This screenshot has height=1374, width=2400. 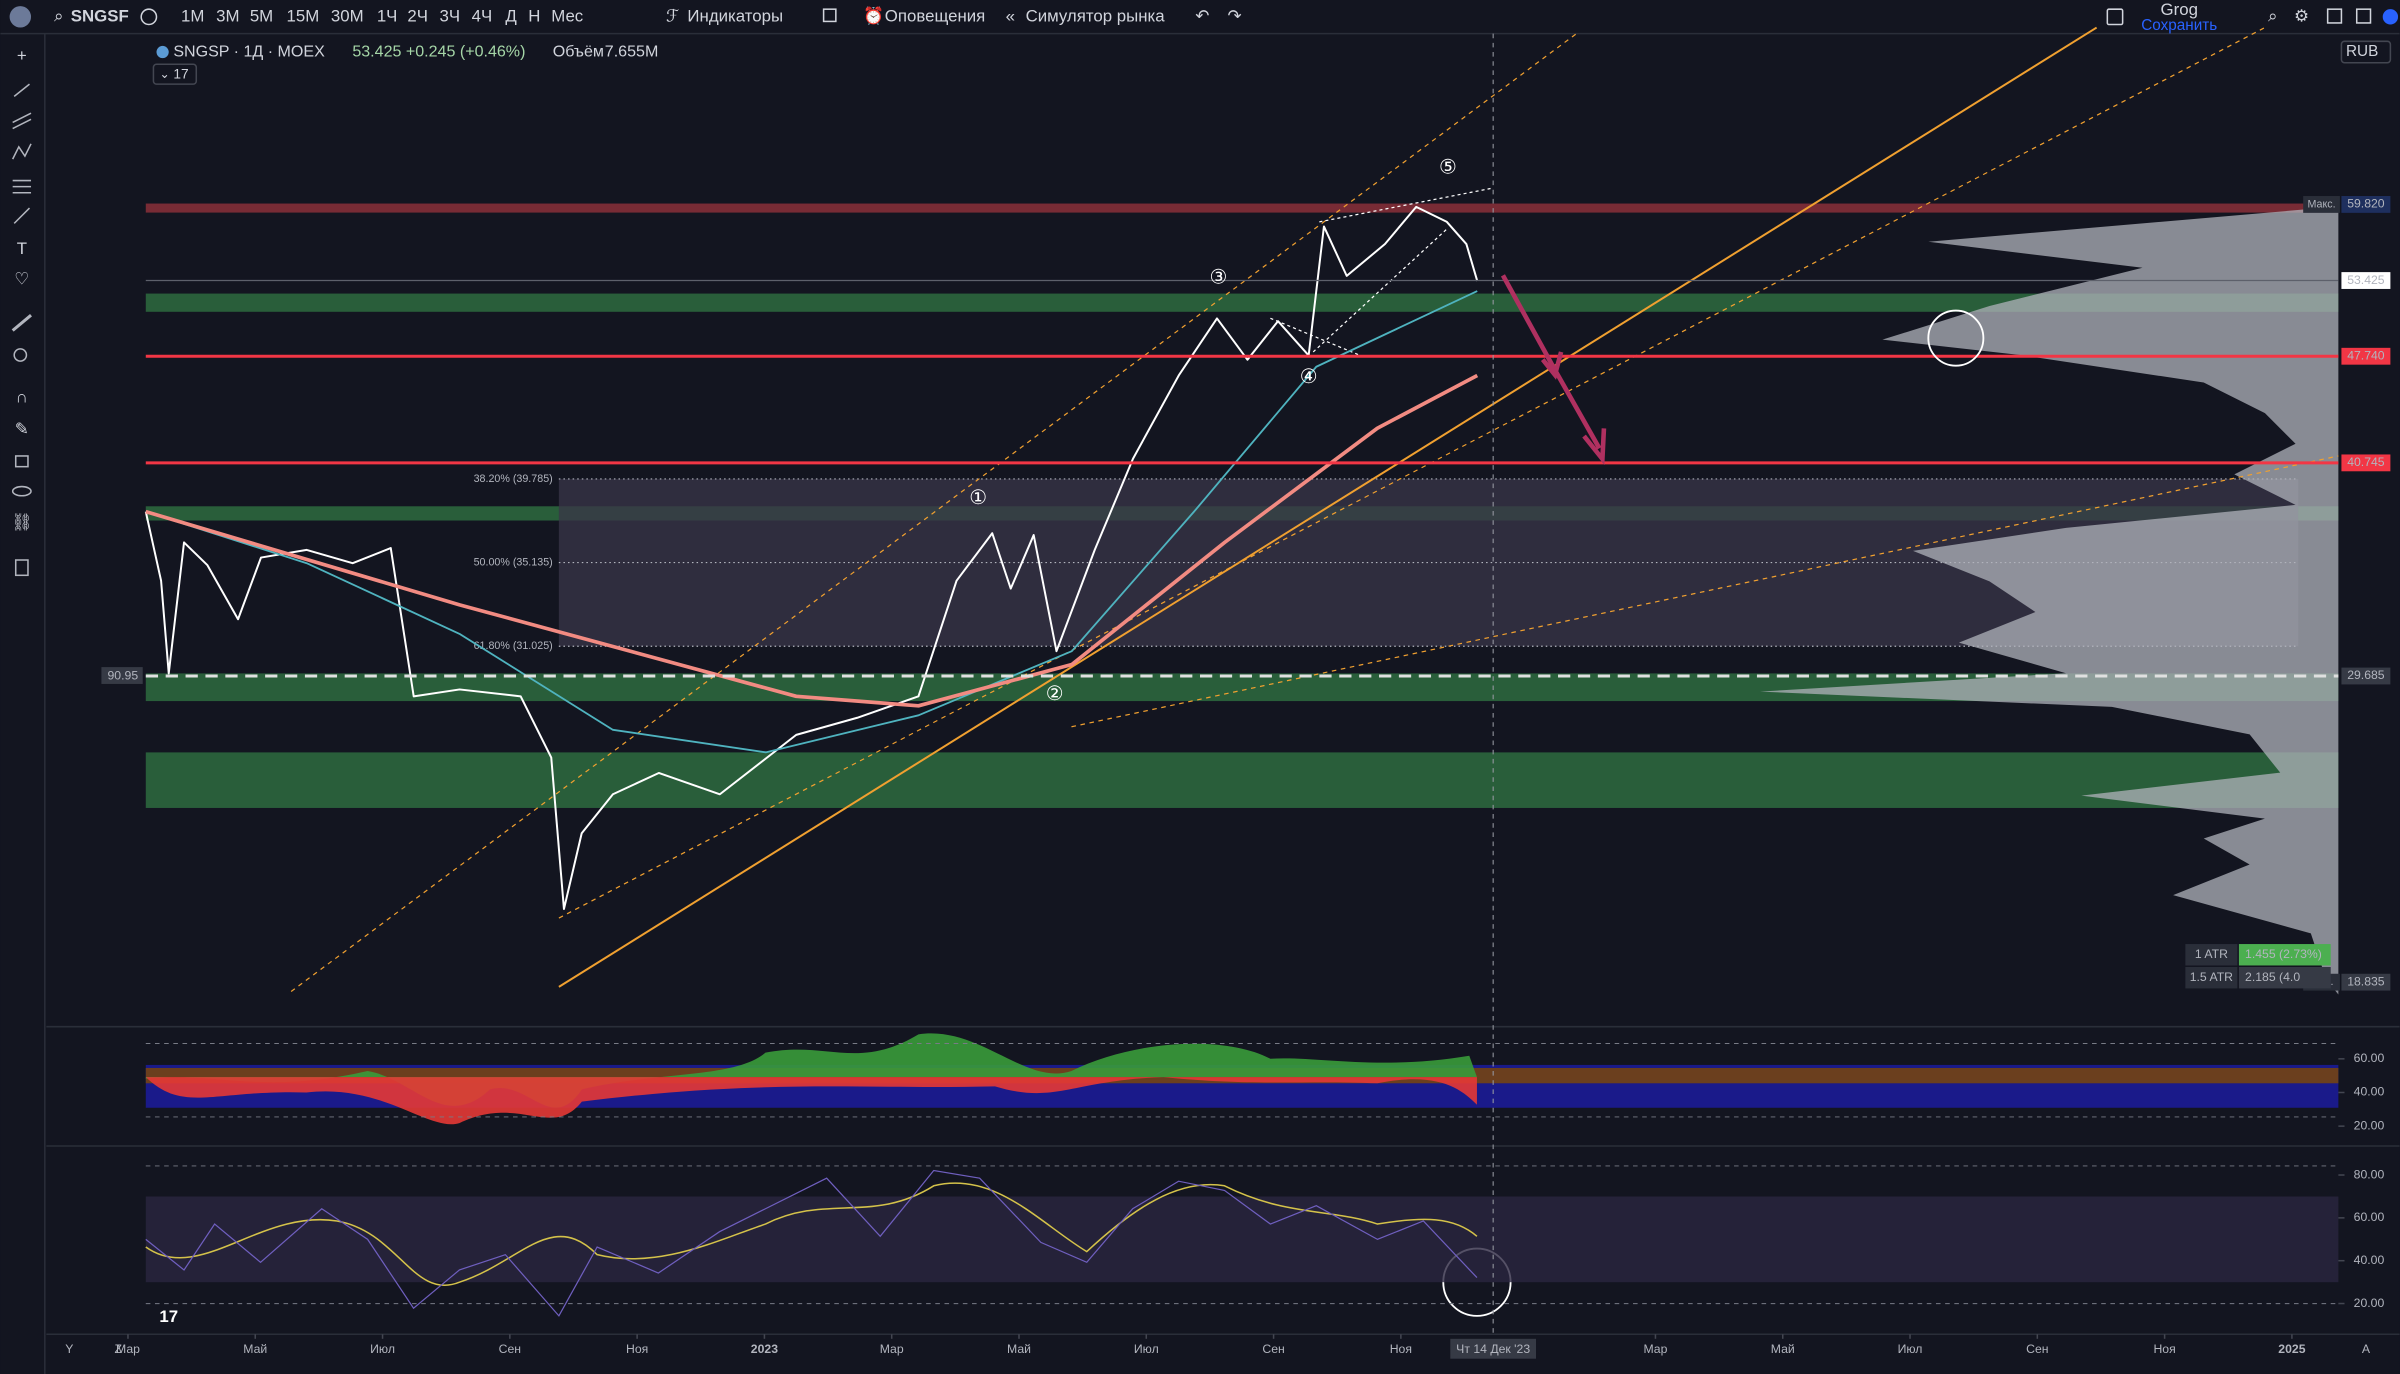 What do you see at coordinates (168, 1316) in the screenshot?
I see `tv-logo: 17` at bounding box center [168, 1316].